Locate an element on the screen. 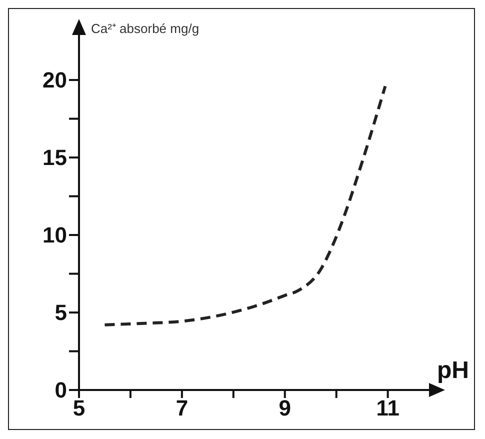 The width and height of the screenshot is (485, 439). x-axis-title: pH is located at coordinates (453, 370).